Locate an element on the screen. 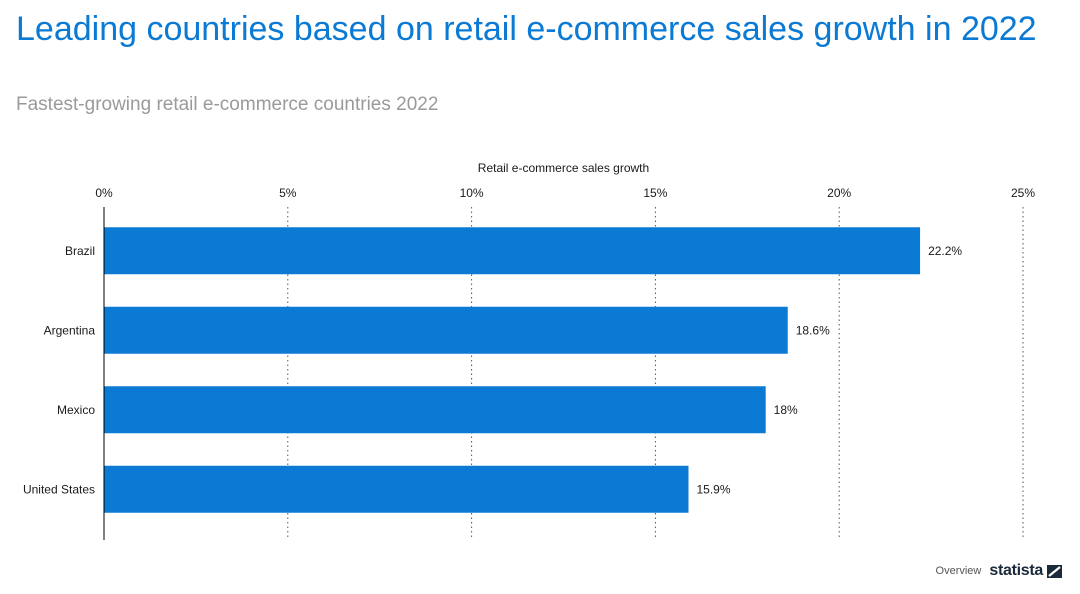 This screenshot has height=594, width=1080. bar-value-label: 18.6% is located at coordinates (813, 330).